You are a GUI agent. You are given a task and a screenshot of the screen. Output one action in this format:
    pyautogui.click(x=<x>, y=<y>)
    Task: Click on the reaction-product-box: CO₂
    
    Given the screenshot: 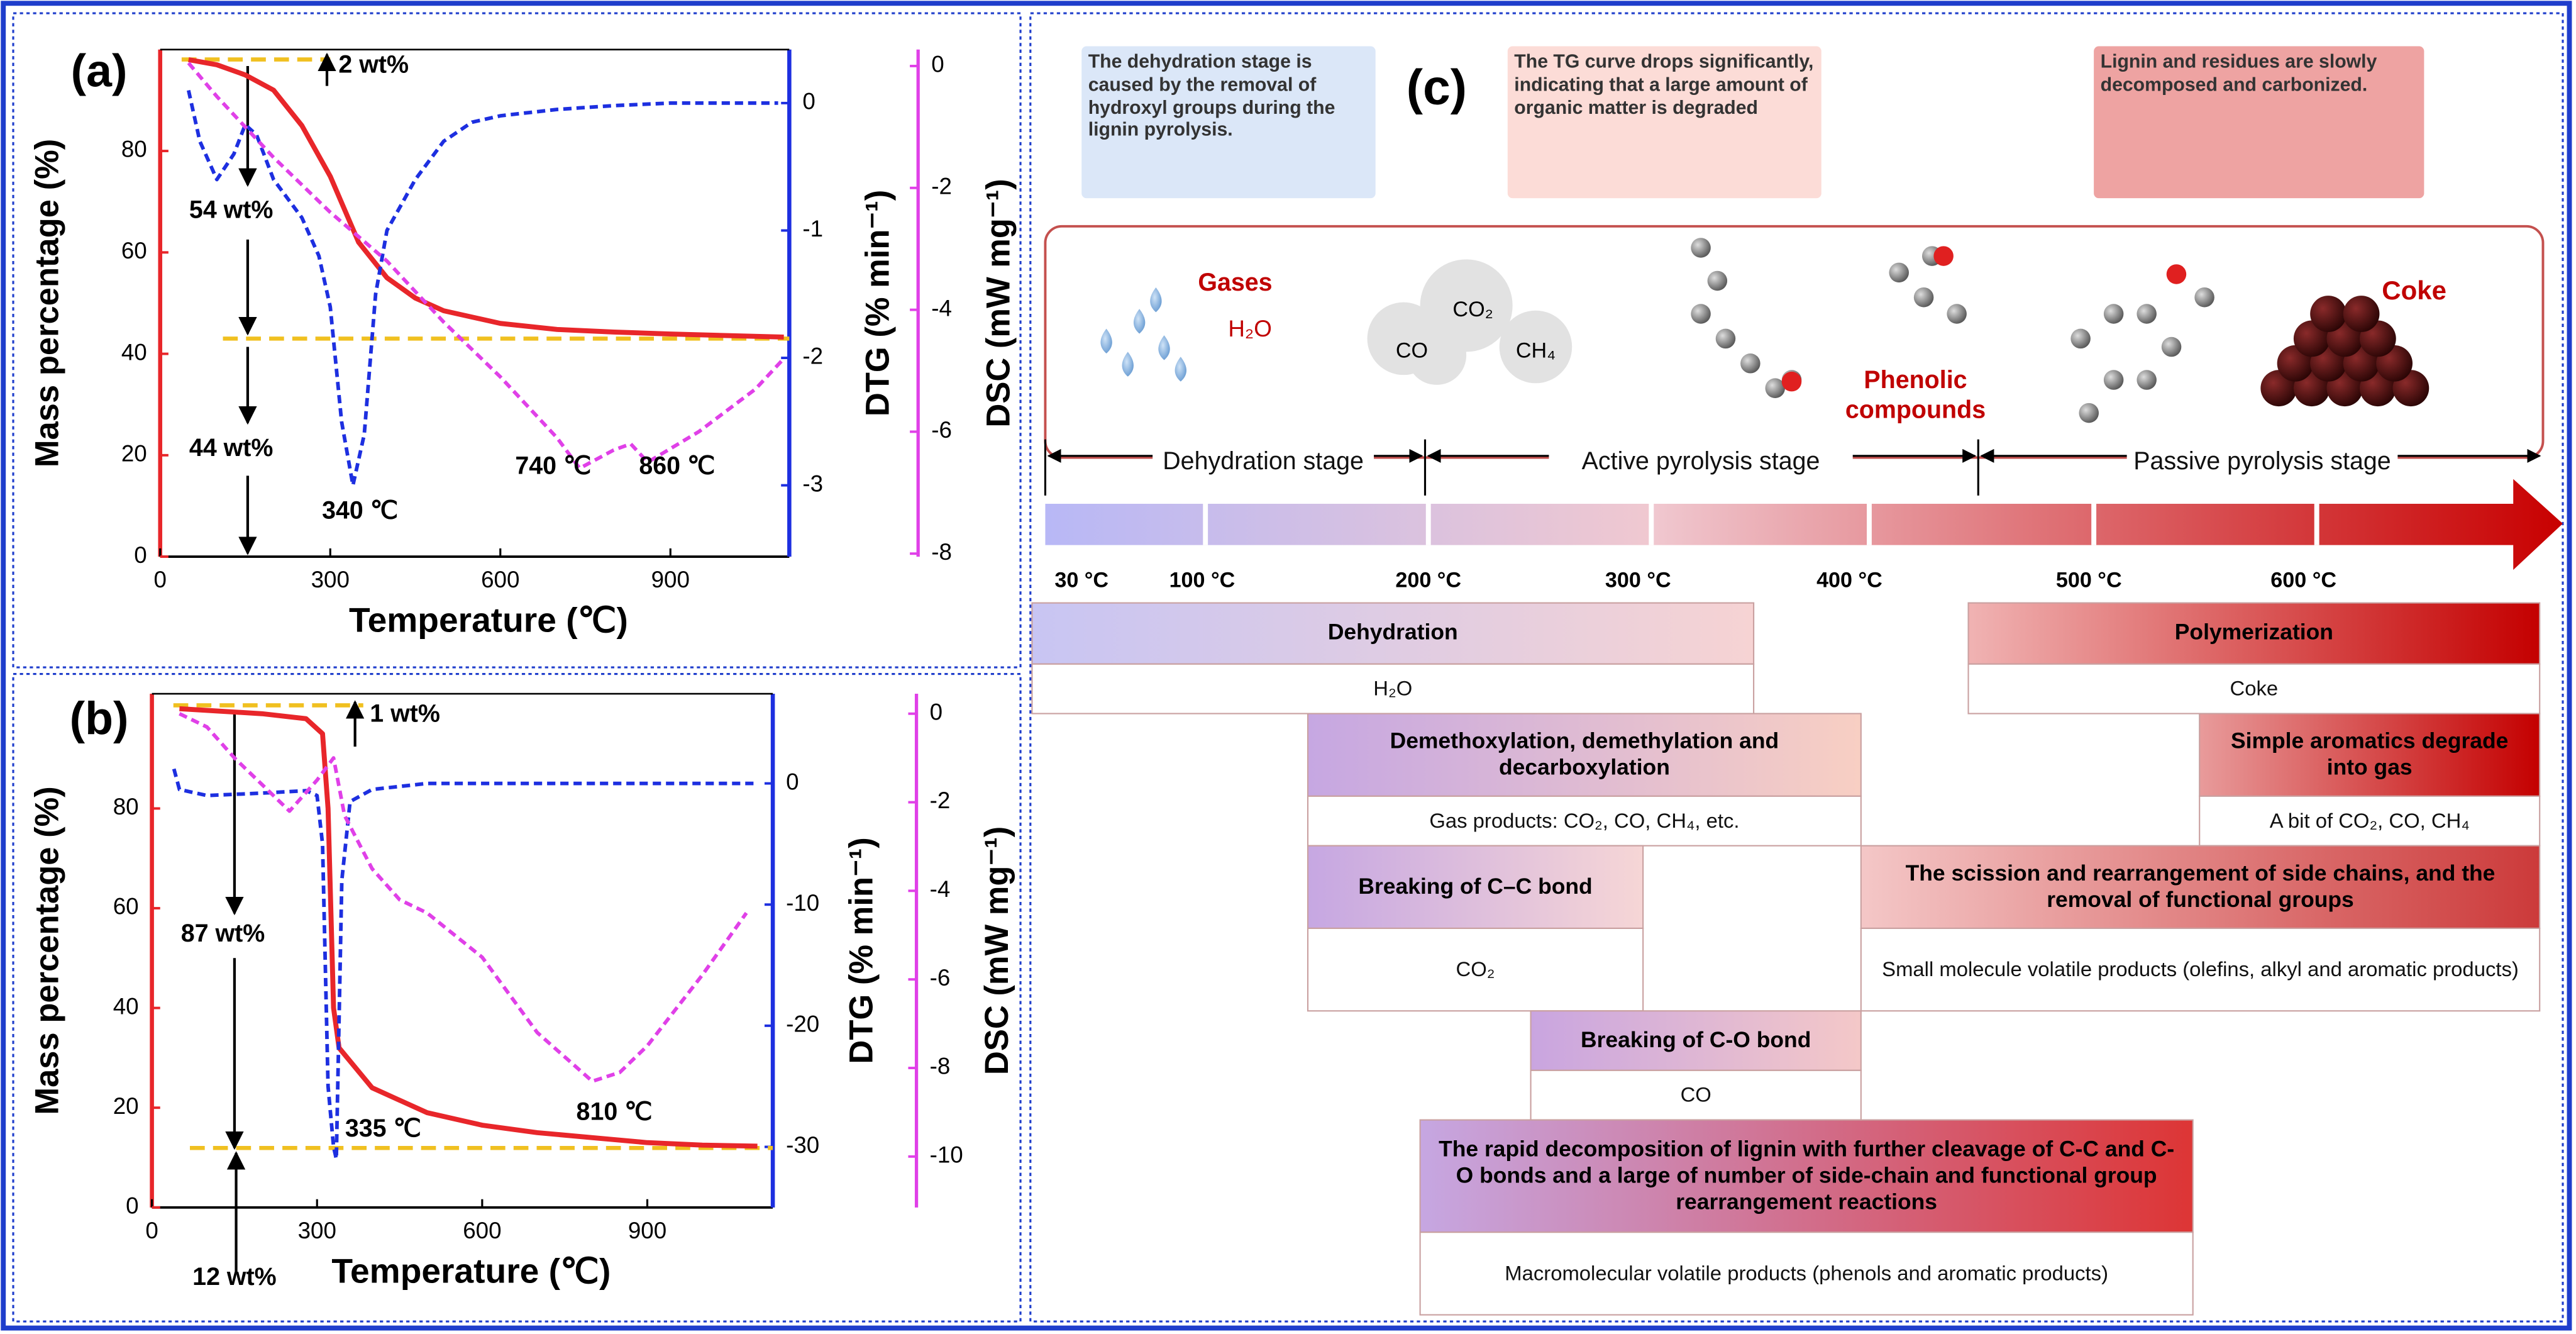 What is the action you would take?
    pyautogui.click(x=1475, y=969)
    